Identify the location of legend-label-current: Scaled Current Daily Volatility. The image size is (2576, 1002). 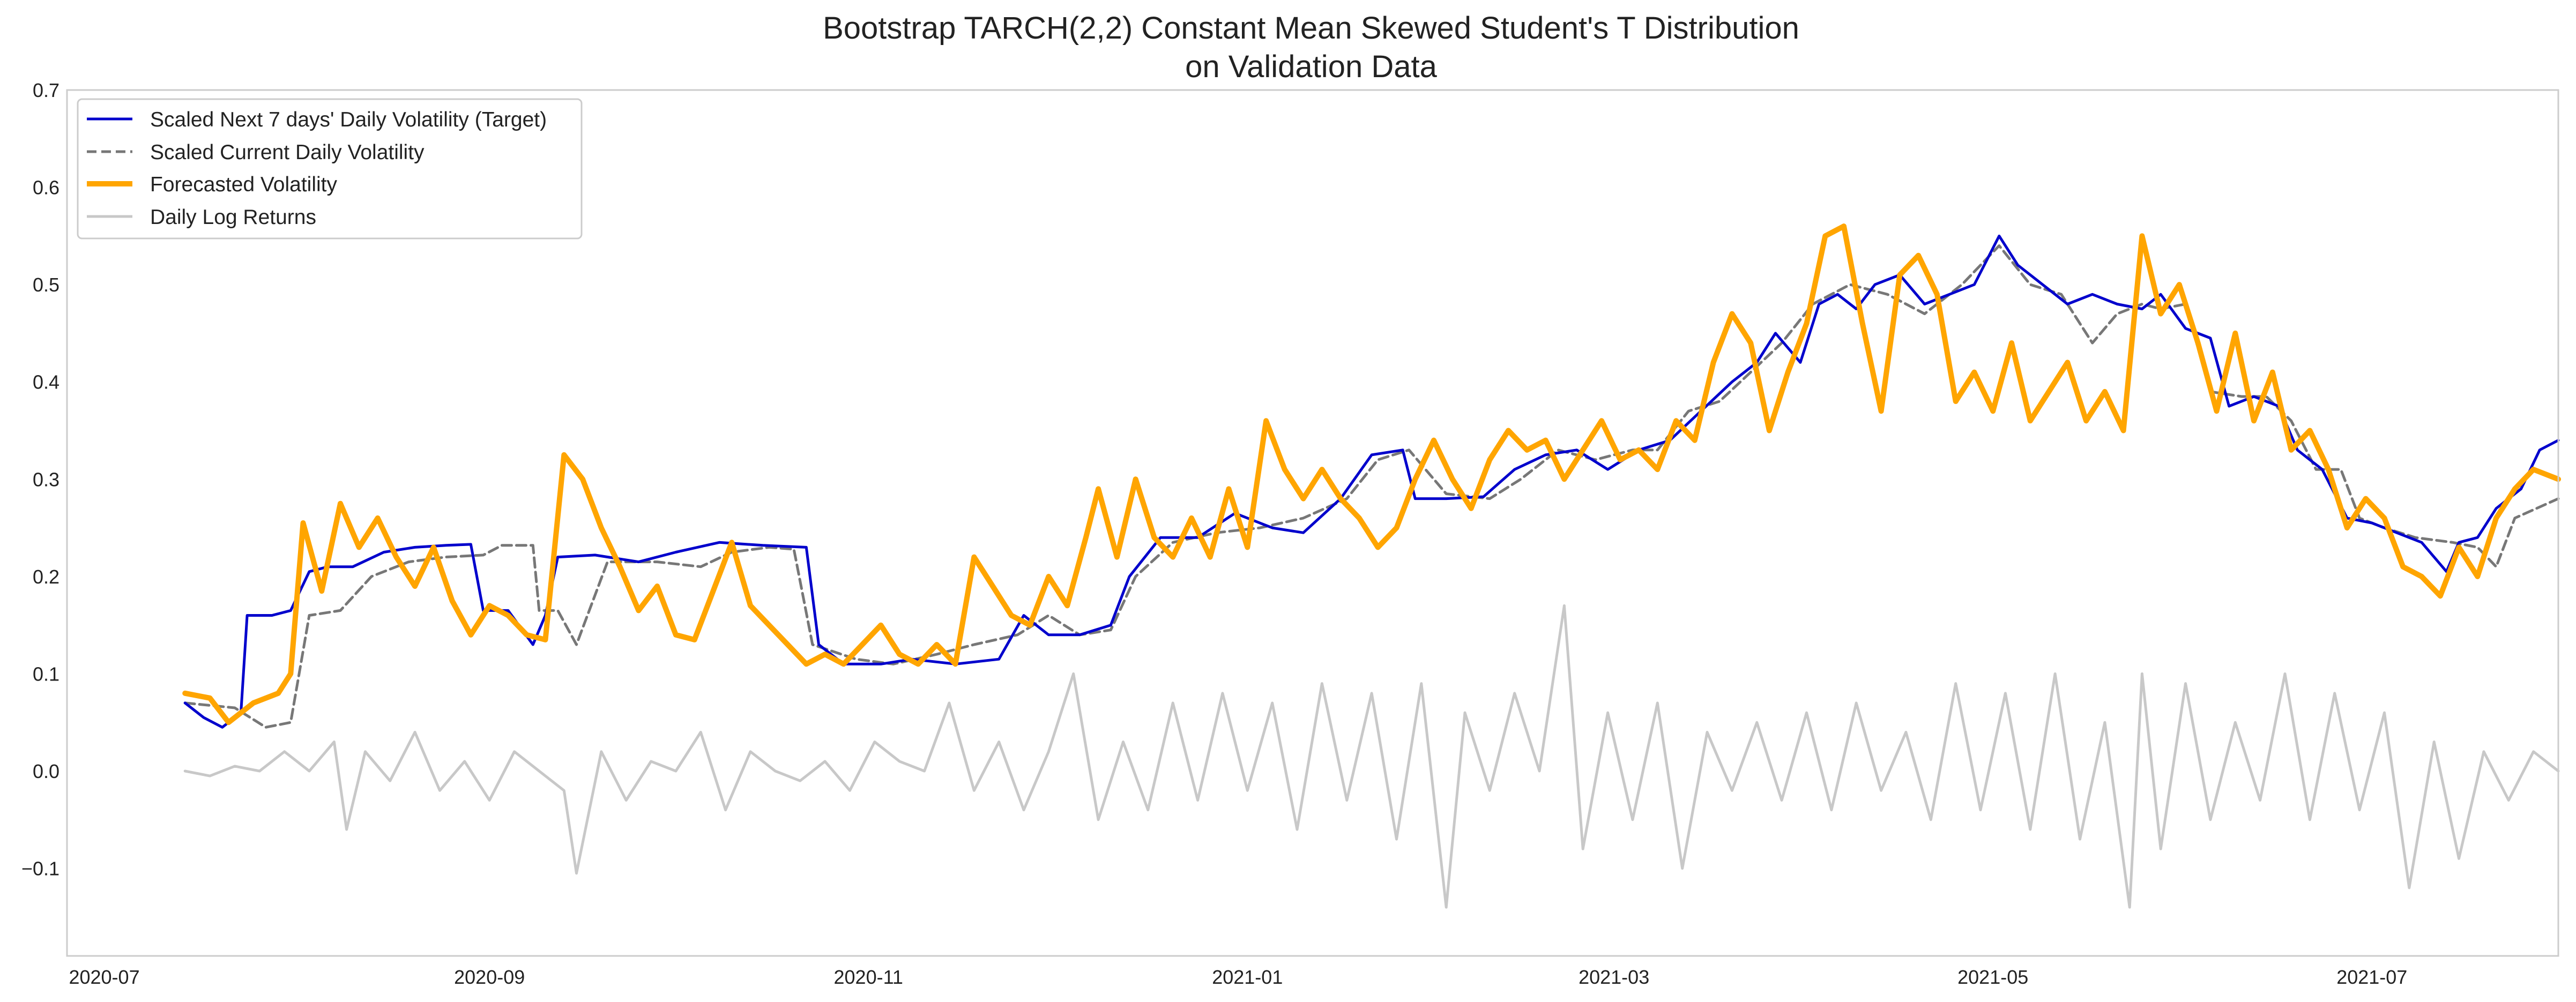
(287, 152).